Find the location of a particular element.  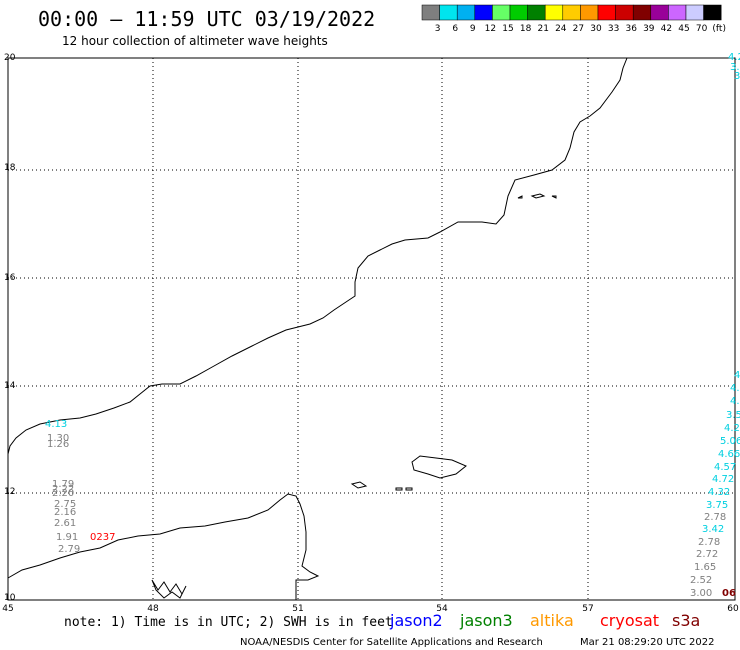

socotra-island is located at coordinates (439, 467).